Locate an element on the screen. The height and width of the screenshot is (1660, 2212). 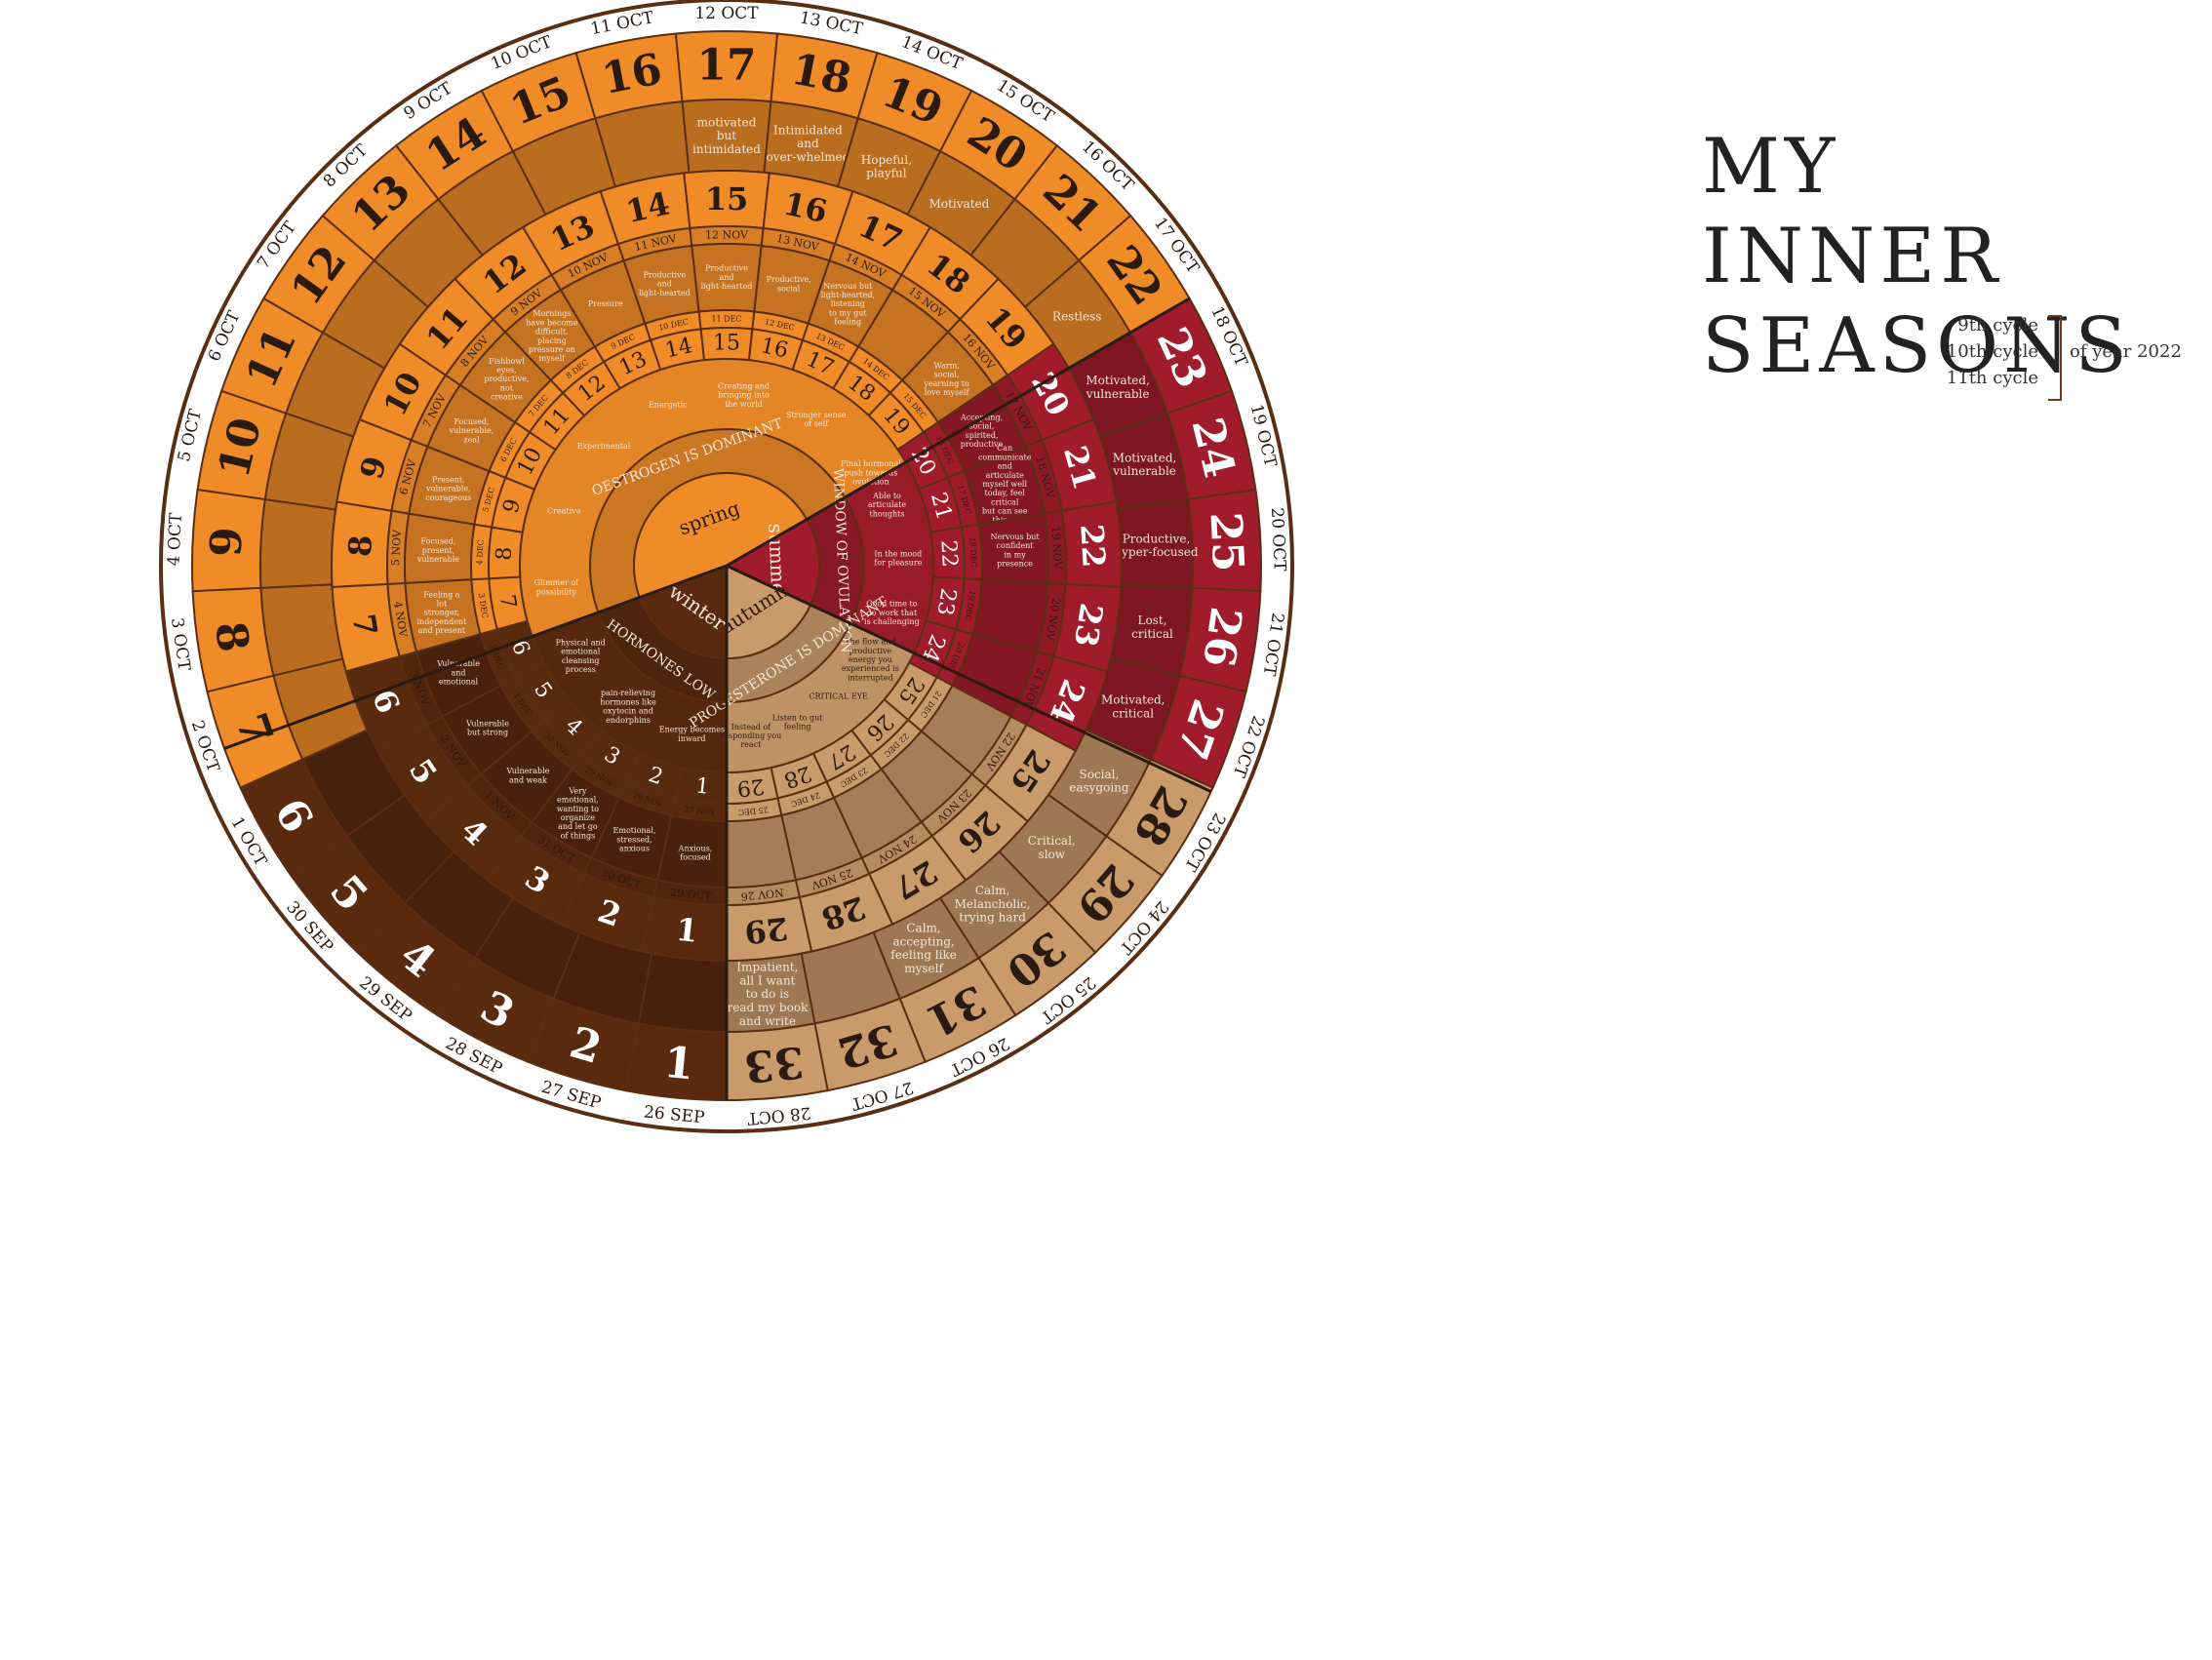
cycle-11-day-number: 16 is located at coordinates (775, 348).